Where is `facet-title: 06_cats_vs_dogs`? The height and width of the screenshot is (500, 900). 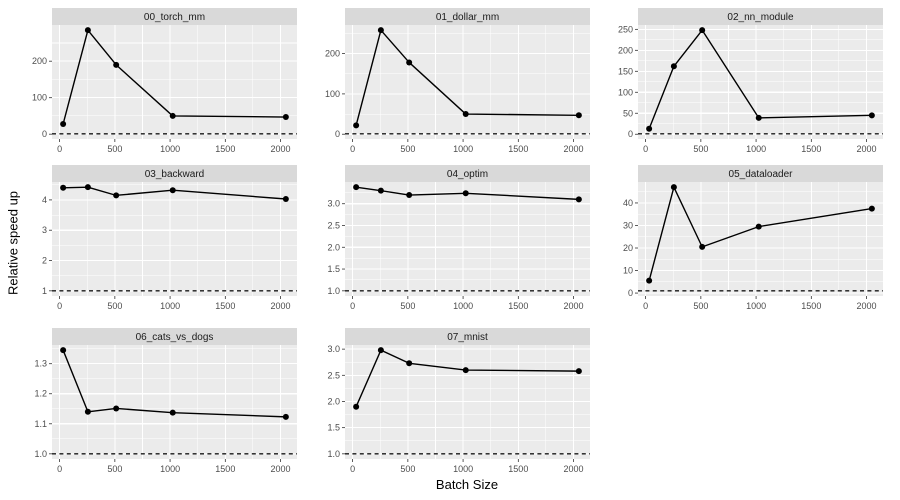
facet-title: 06_cats_vs_dogs is located at coordinates (175, 337).